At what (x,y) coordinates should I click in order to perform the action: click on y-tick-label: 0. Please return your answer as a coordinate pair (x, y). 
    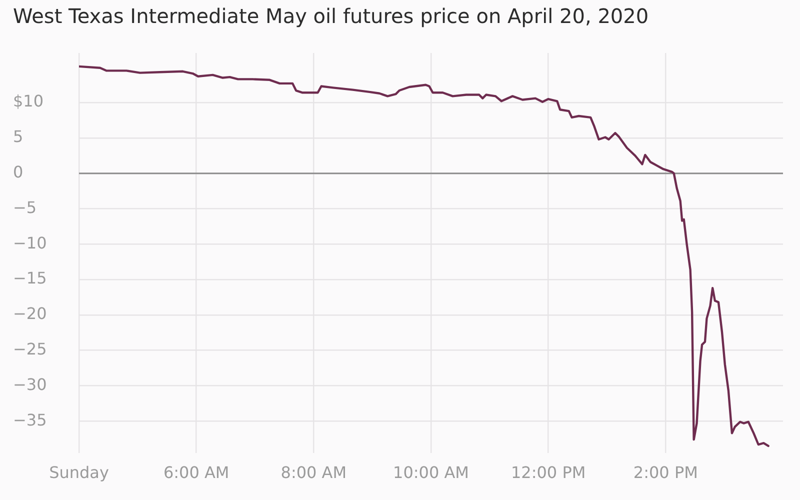
    Looking at the image, I should click on (18, 172).